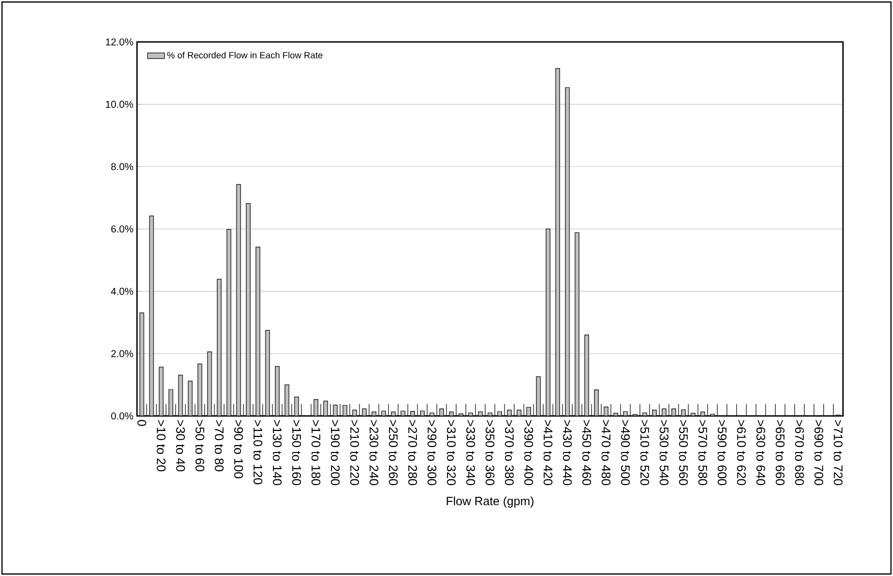 The height and width of the screenshot is (576, 893). Describe the element at coordinates (257, 452) in the screenshot. I see `x-tick-label: >110 to 120` at that location.